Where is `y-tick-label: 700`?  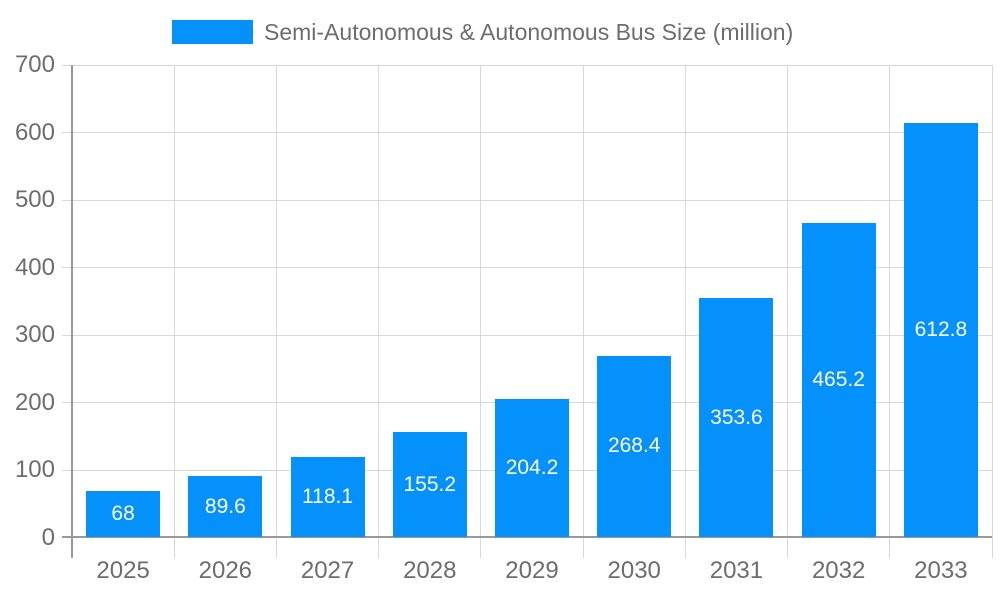
y-tick-label: 700 is located at coordinates (34, 64).